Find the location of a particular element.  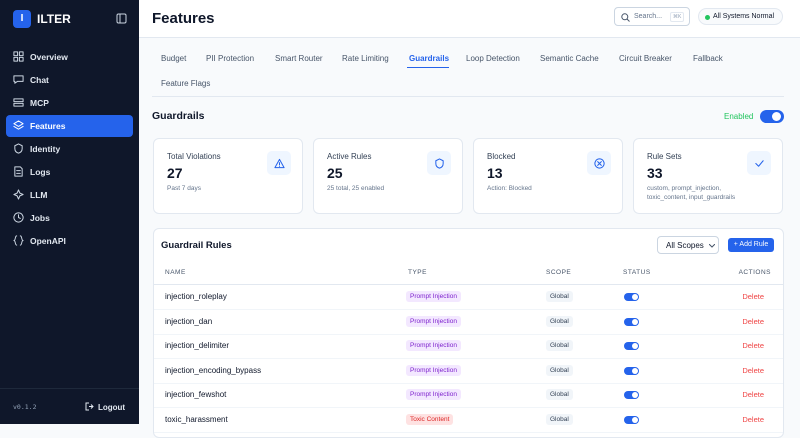

stat-value: 25 is located at coordinates (335, 173).